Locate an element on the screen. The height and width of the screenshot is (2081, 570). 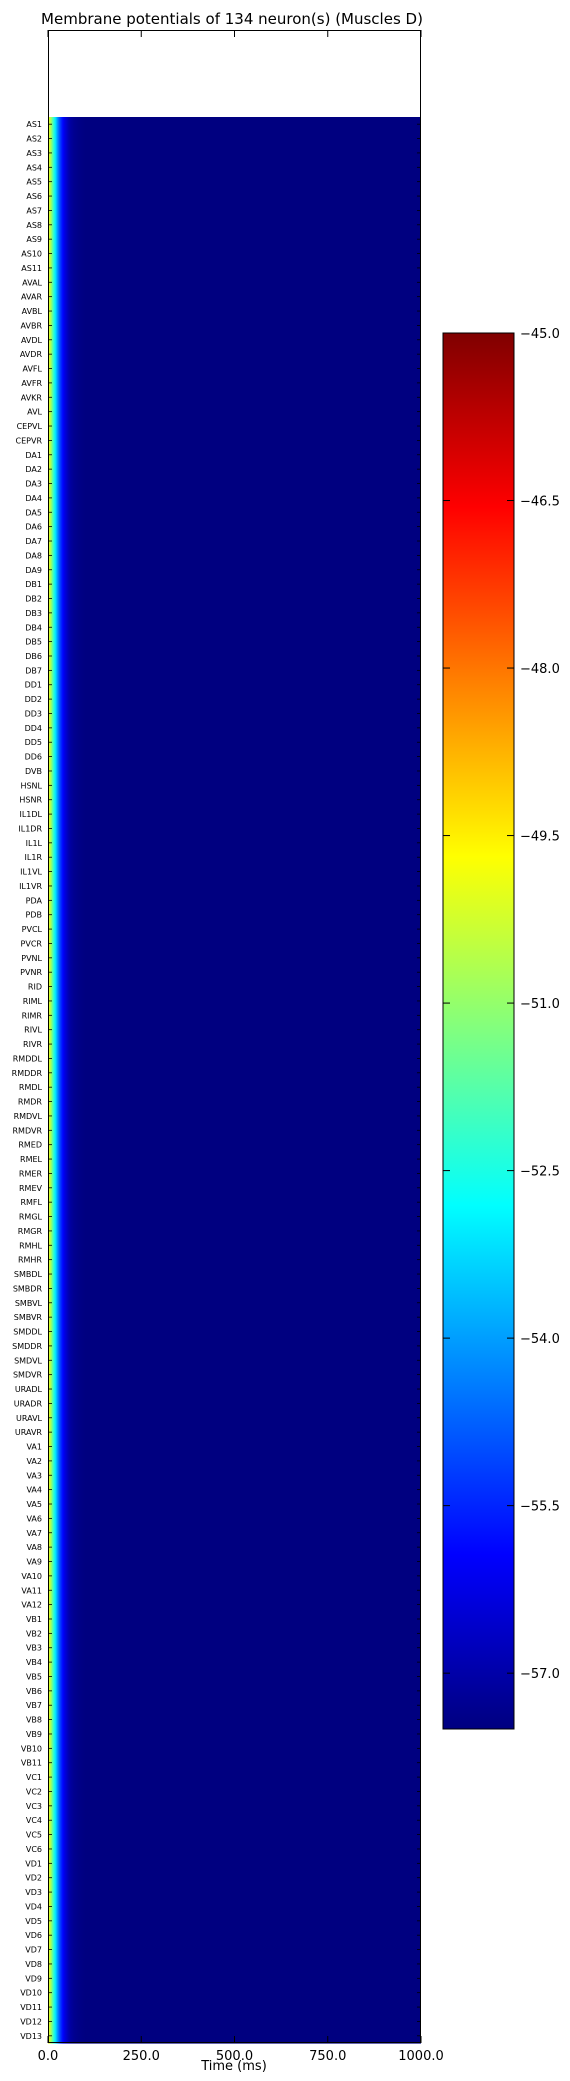
y-tick-label: SMBVL is located at coordinates (29, 1303).